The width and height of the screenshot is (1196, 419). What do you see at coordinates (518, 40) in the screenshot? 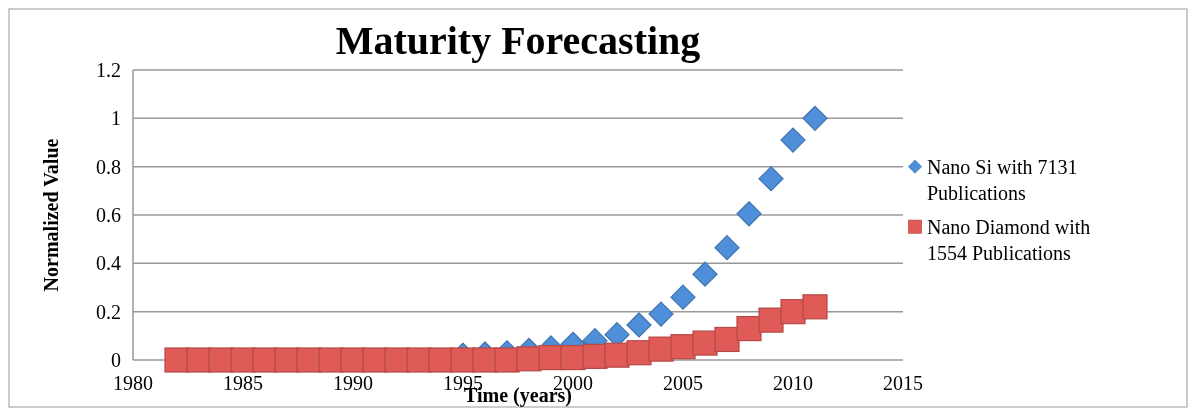
I see `chart-title: Maturity Forecasting` at bounding box center [518, 40].